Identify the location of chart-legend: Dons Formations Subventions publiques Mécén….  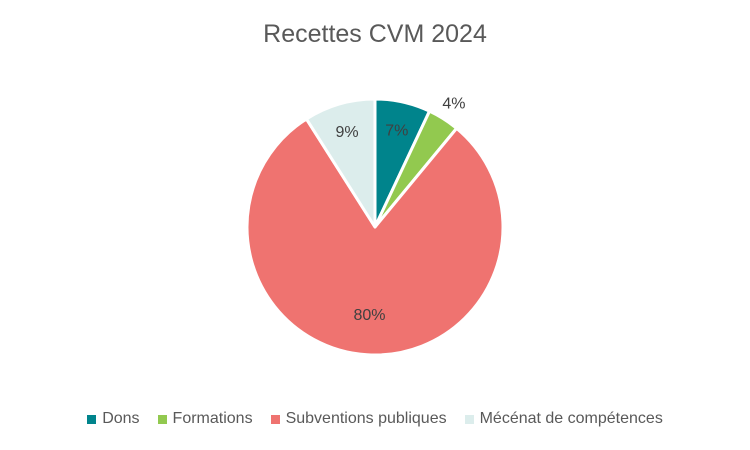
(375, 419).